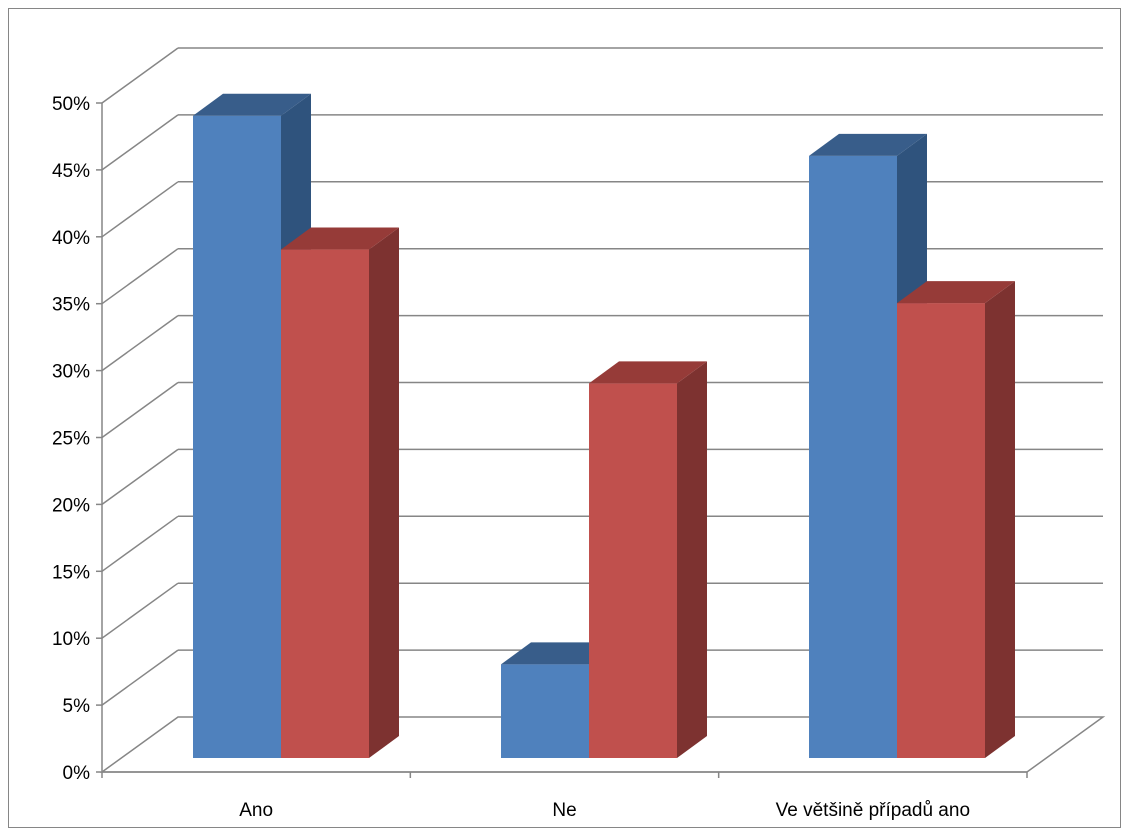 This screenshot has height=838, width=1131. Describe the element at coordinates (71, 372) in the screenshot. I see `y-tick-label: 30%` at that location.